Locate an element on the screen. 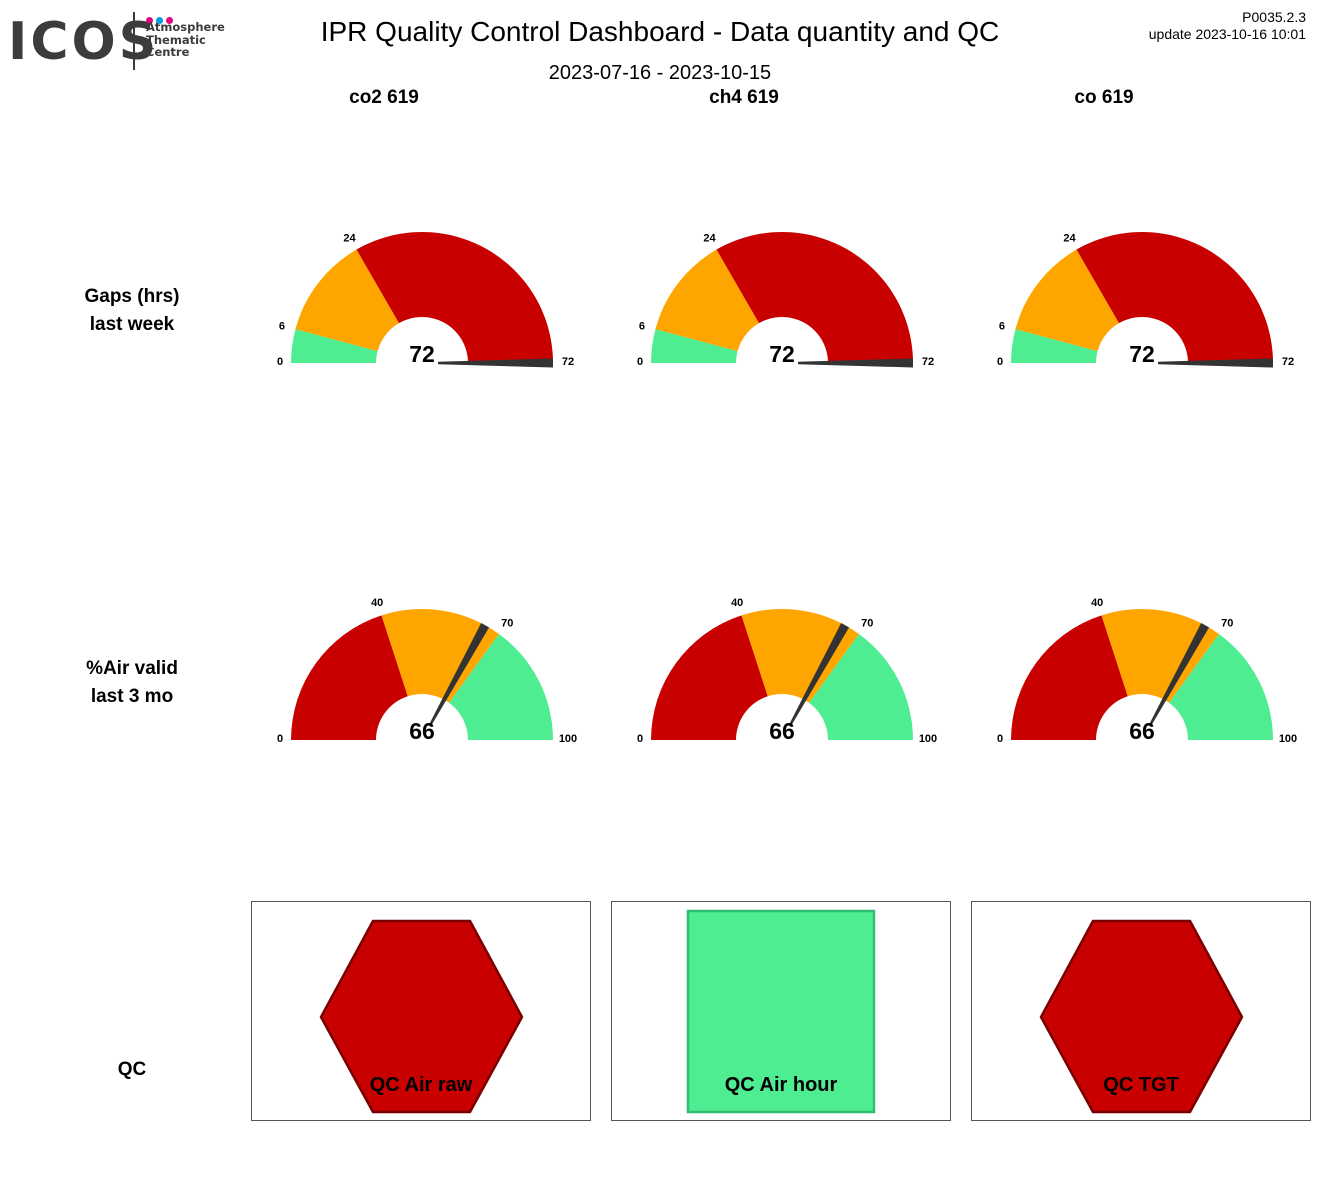 The height and width of the screenshot is (1200, 1320). gauge-co2-gaps: 0 6 24 72 72 is located at coordinates (425, 300).